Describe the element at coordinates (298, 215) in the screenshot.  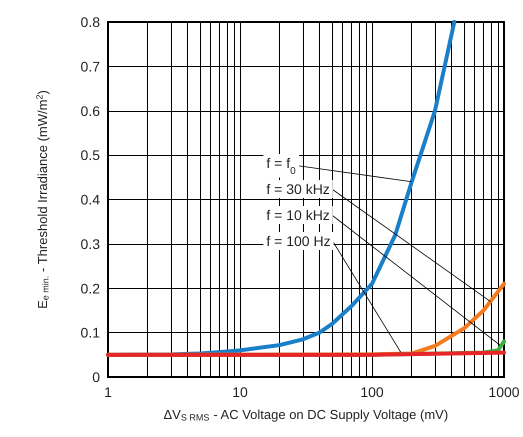
I see `annotation: f = 10 kHz` at that location.